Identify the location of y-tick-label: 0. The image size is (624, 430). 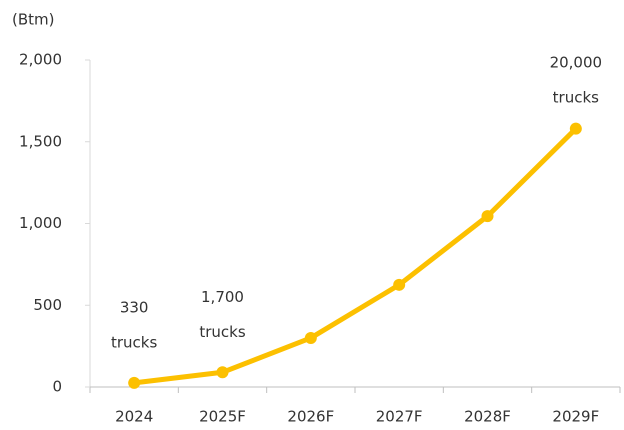
(57, 387).